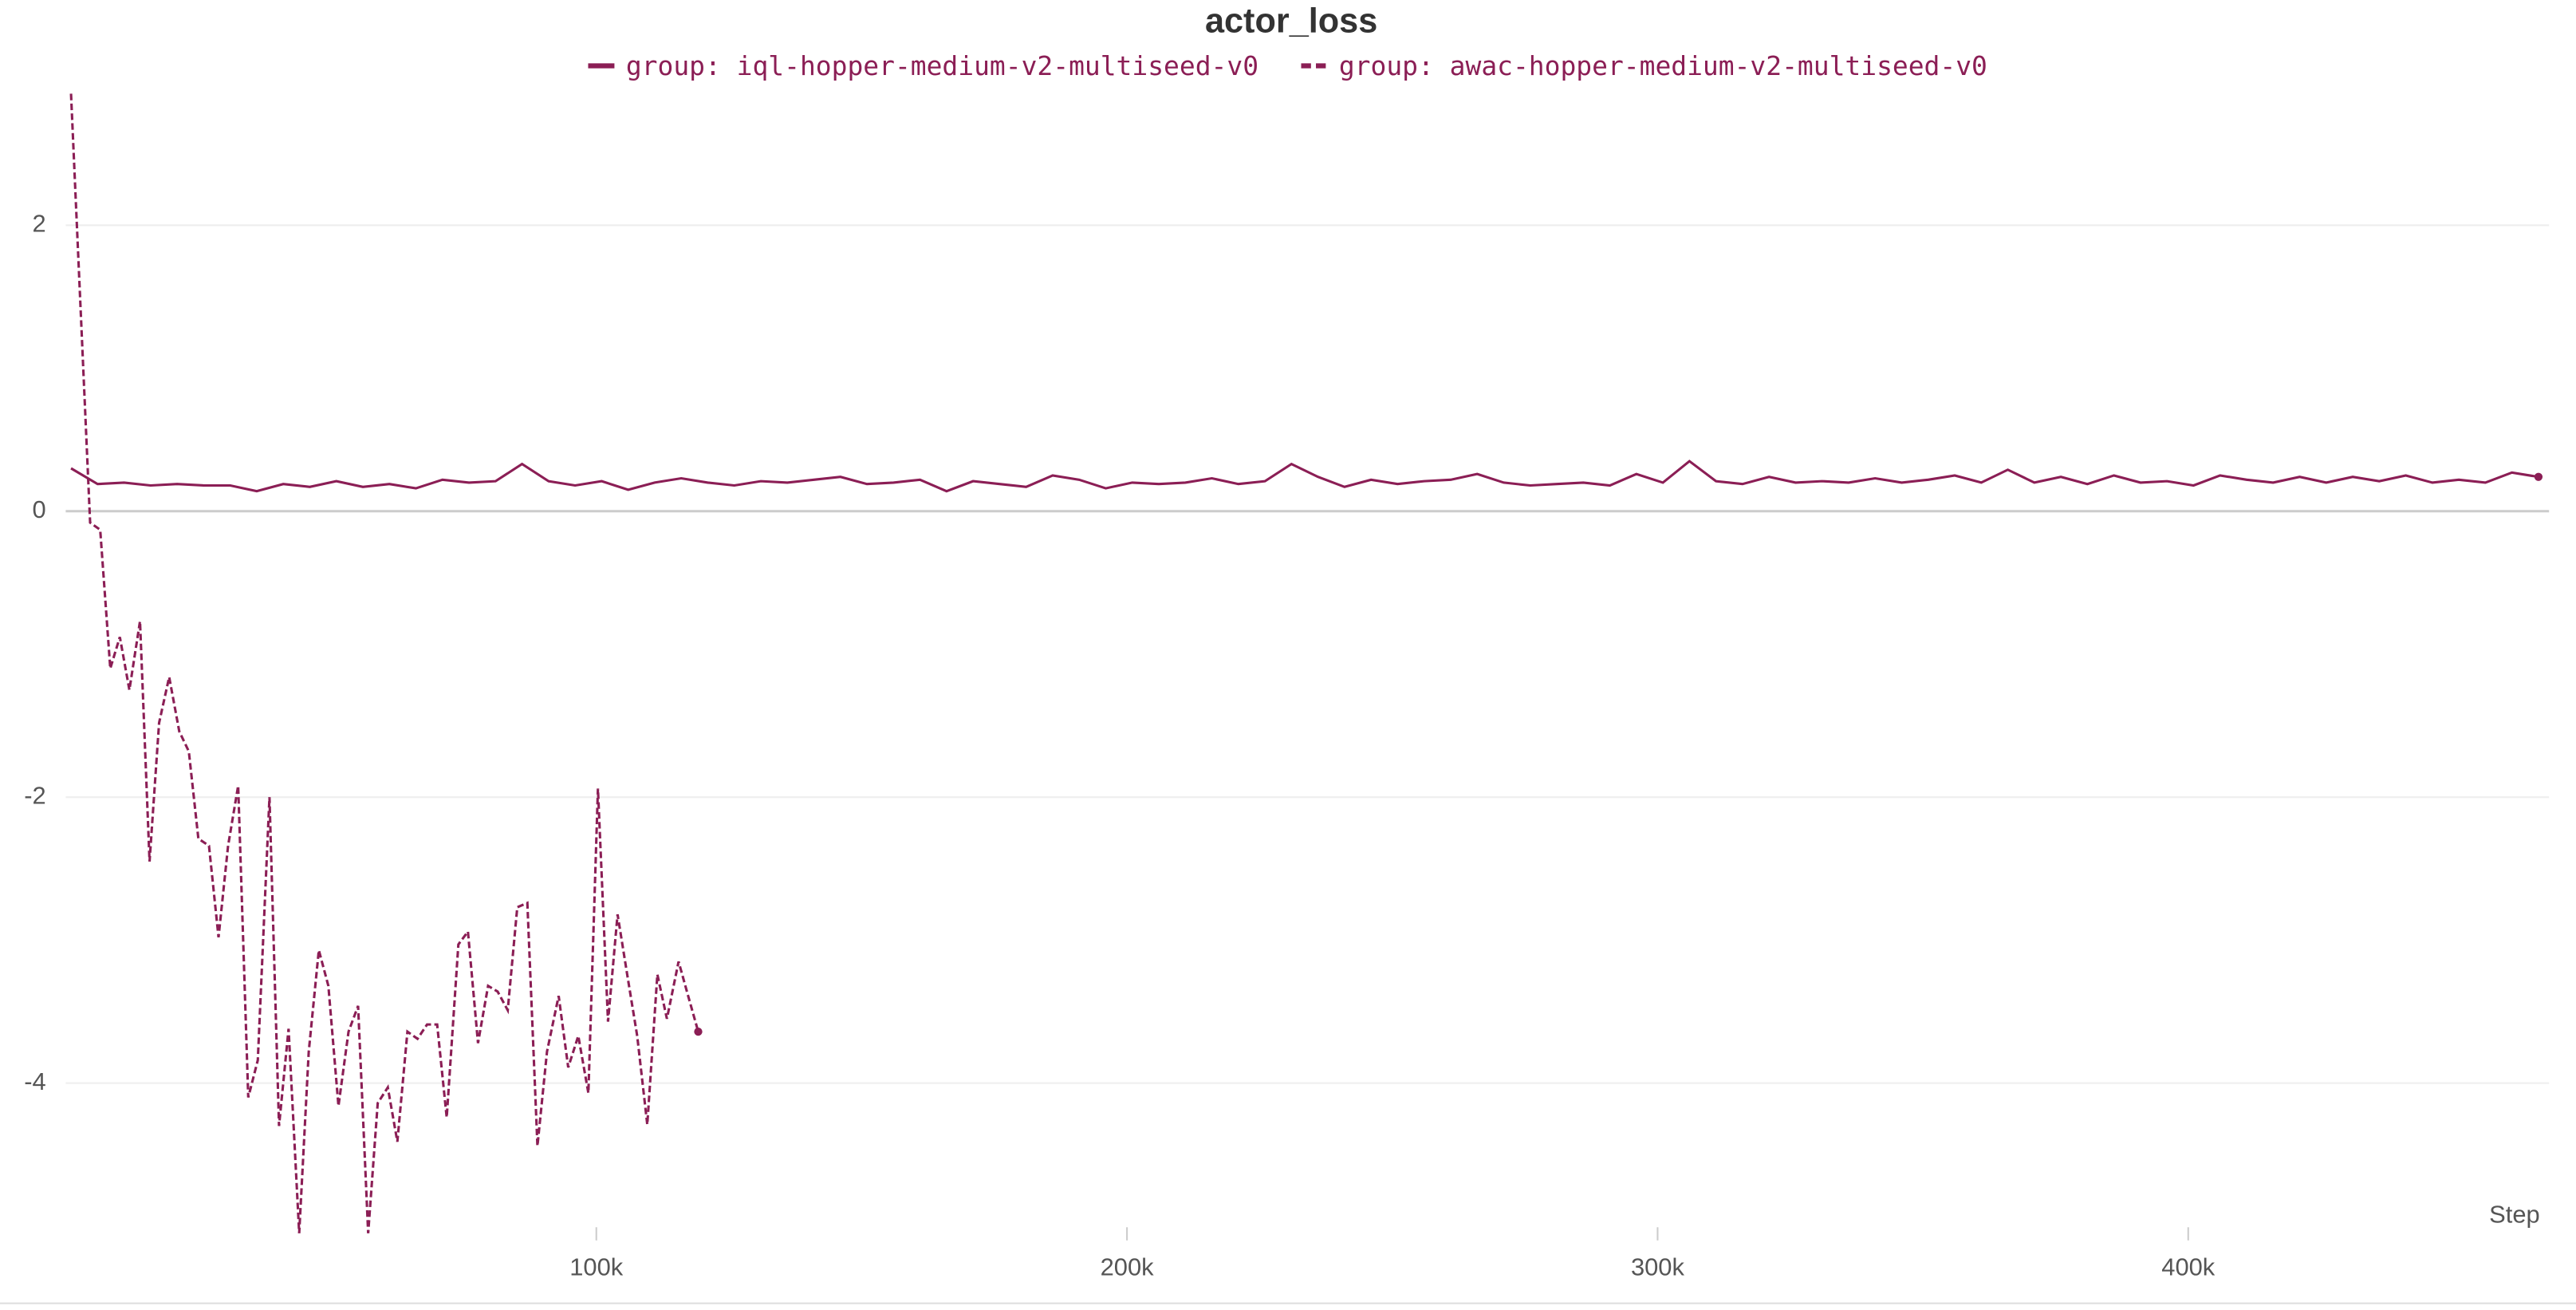 This screenshot has width=2576, height=1310. I want to click on x-tick-label: 400k, so click(2188, 1267).